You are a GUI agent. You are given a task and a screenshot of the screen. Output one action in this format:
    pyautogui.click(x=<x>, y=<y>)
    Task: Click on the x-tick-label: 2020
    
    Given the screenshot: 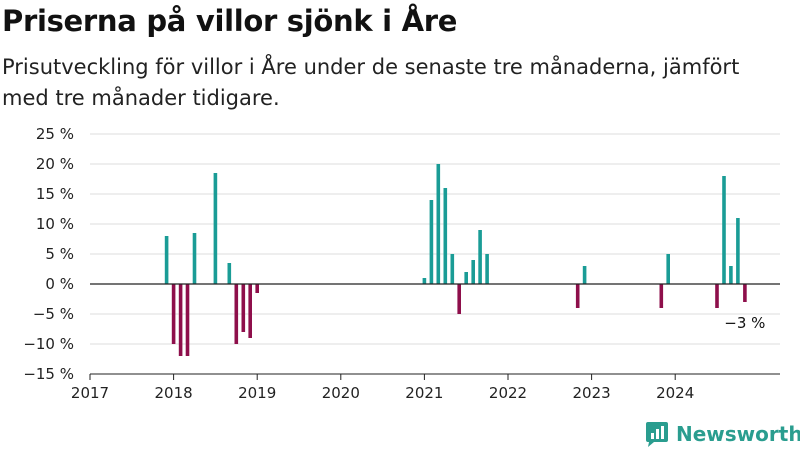 What is the action you would take?
    pyautogui.click(x=341, y=393)
    